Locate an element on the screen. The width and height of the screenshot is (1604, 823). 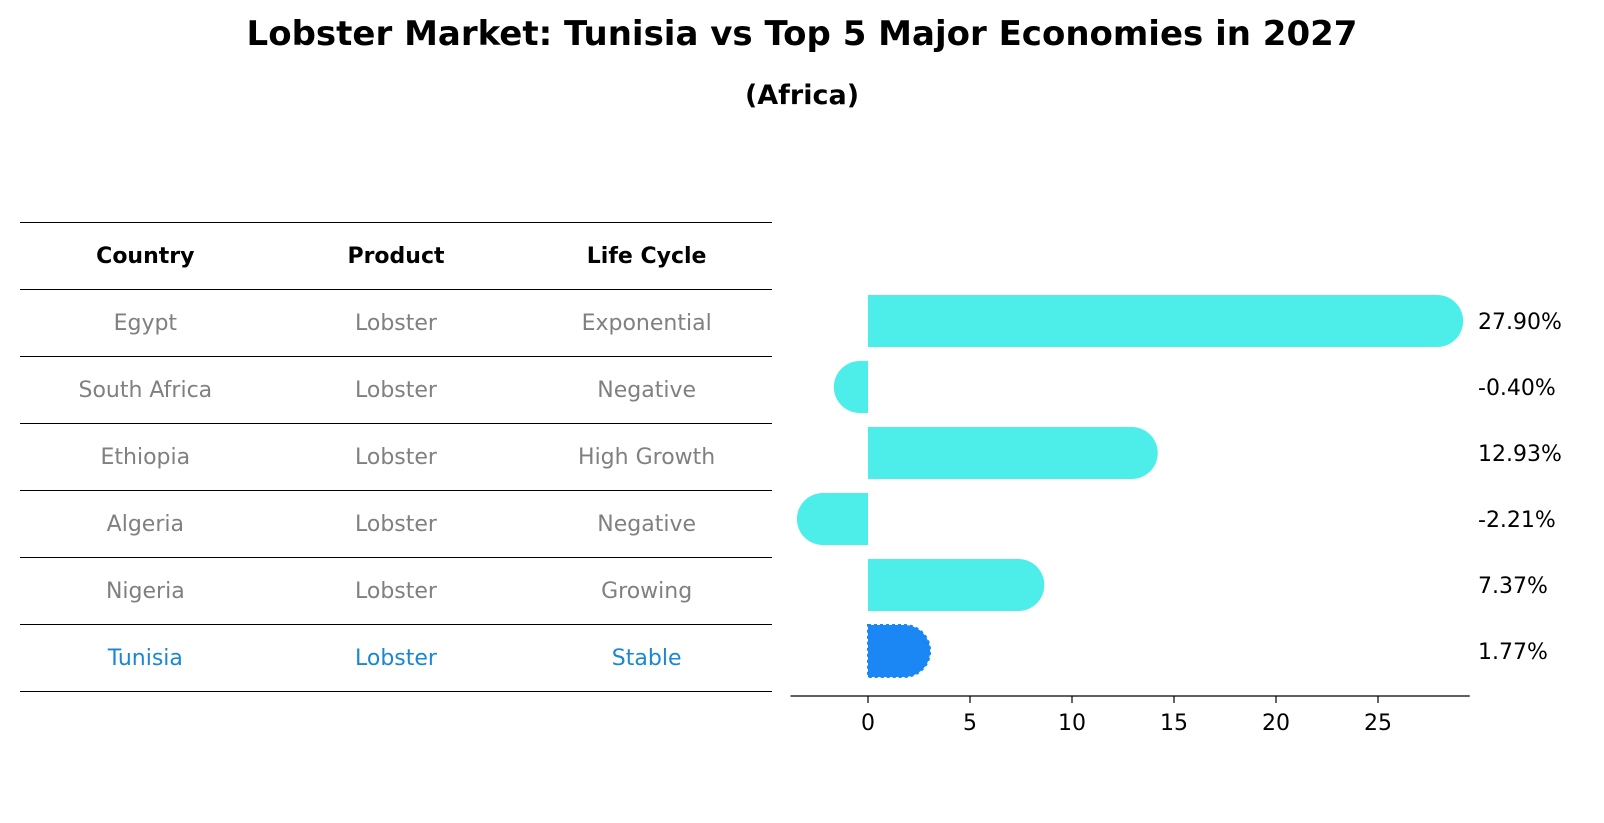
table-row: Egypt Lobster Exponential is located at coordinates (396, 322).